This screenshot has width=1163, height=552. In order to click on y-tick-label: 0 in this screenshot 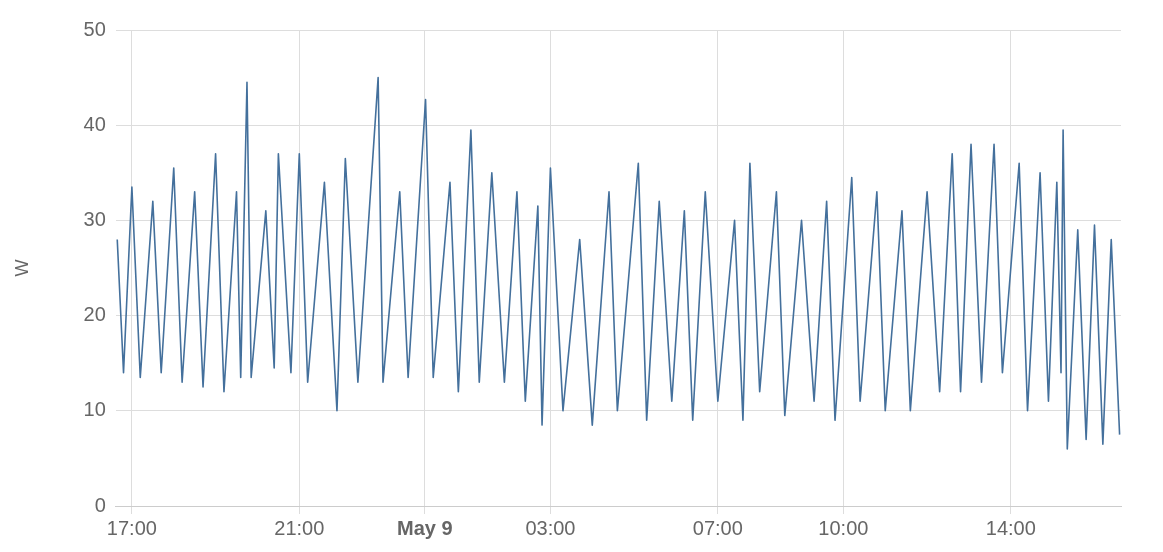, I will do `click(100, 504)`.